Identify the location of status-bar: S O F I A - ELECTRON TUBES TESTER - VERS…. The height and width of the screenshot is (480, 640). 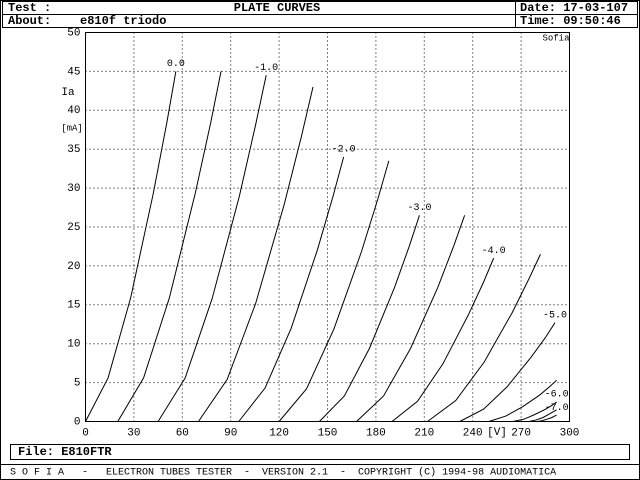
(283, 473).